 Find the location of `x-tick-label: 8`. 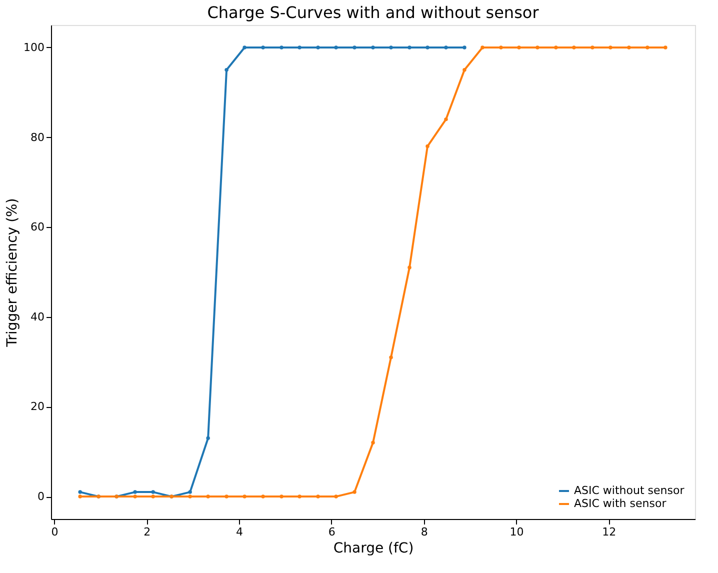

x-tick-label: 8 is located at coordinates (424, 532).